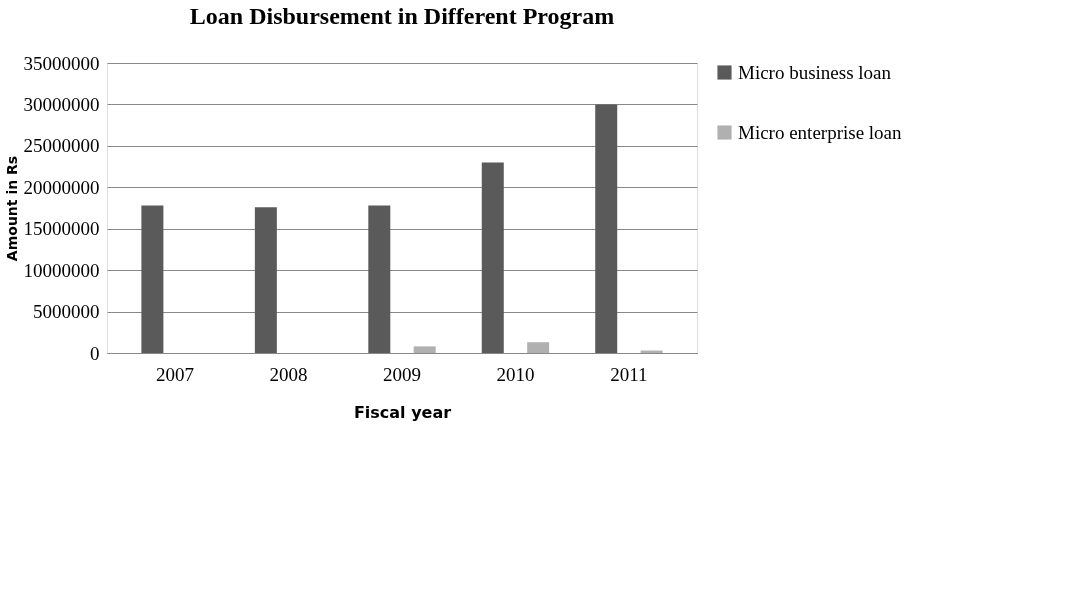 This screenshot has width=1089, height=603. What do you see at coordinates (629, 374) in the screenshot?
I see `x-tick-label: 2011` at bounding box center [629, 374].